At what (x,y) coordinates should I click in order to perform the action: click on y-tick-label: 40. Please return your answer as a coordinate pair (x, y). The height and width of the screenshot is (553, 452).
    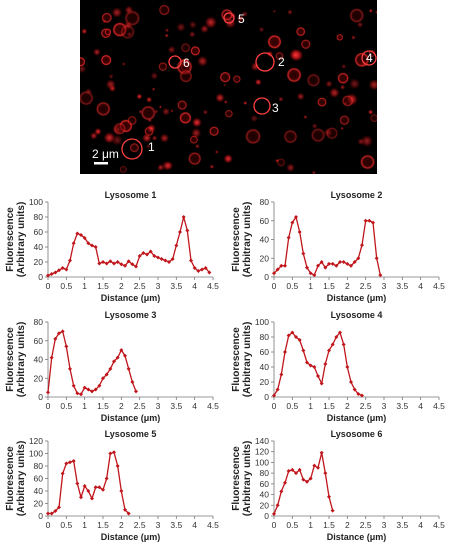
    Looking at the image, I should click on (265, 240).